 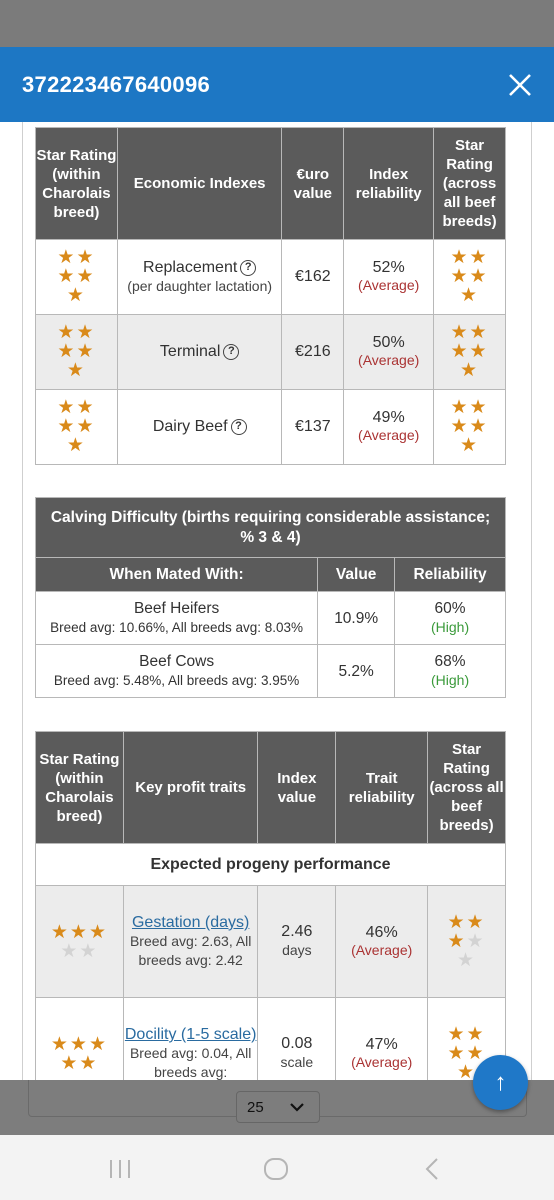 What do you see at coordinates (255, 1107) in the screenshot?
I see `page-size-value: 25` at bounding box center [255, 1107].